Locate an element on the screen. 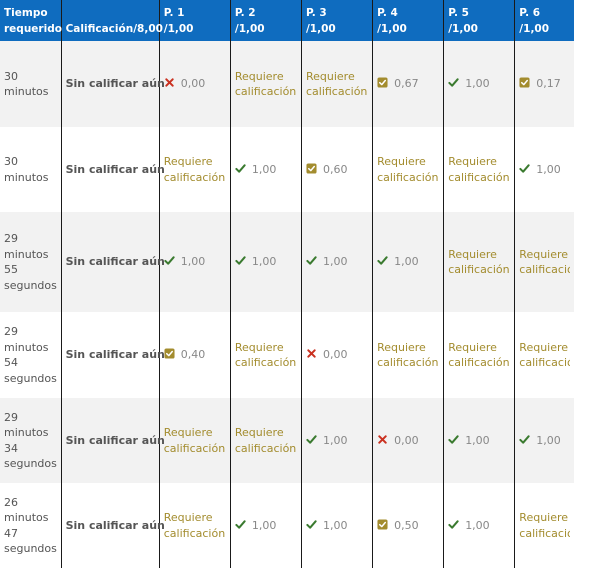  score-value-link: 0,17 is located at coordinates (544, 84).